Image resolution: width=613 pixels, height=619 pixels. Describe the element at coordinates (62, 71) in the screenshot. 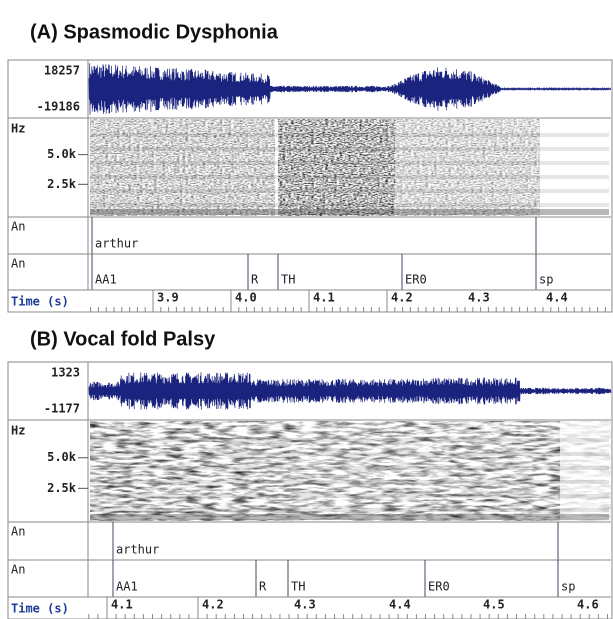

I see `waveform-max: 18257` at that location.